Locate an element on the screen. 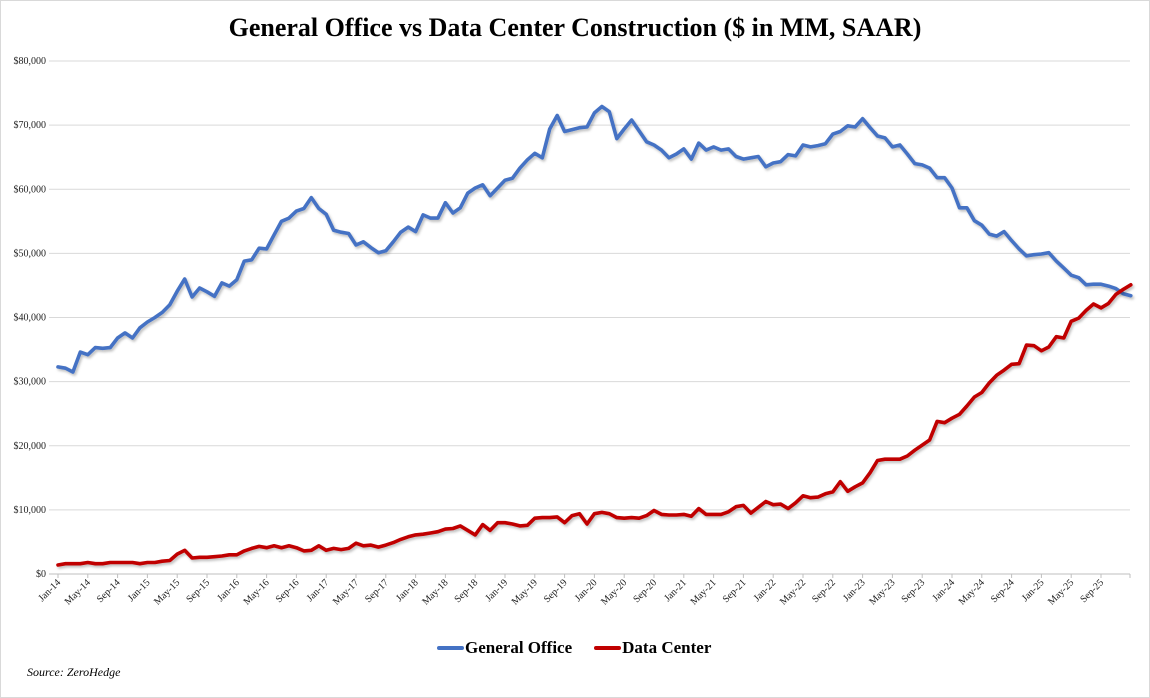  y-tick-label: $20,000 is located at coordinates (30, 446).